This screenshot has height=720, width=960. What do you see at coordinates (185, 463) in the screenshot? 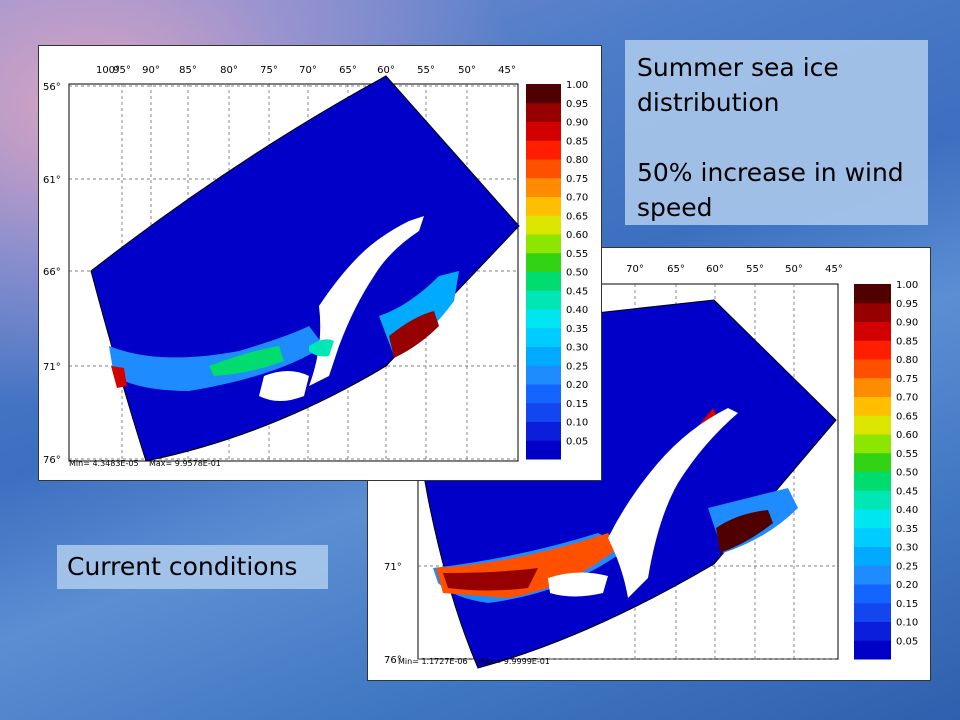
I see `max-label: Max= 9.9578E-01` at bounding box center [185, 463].